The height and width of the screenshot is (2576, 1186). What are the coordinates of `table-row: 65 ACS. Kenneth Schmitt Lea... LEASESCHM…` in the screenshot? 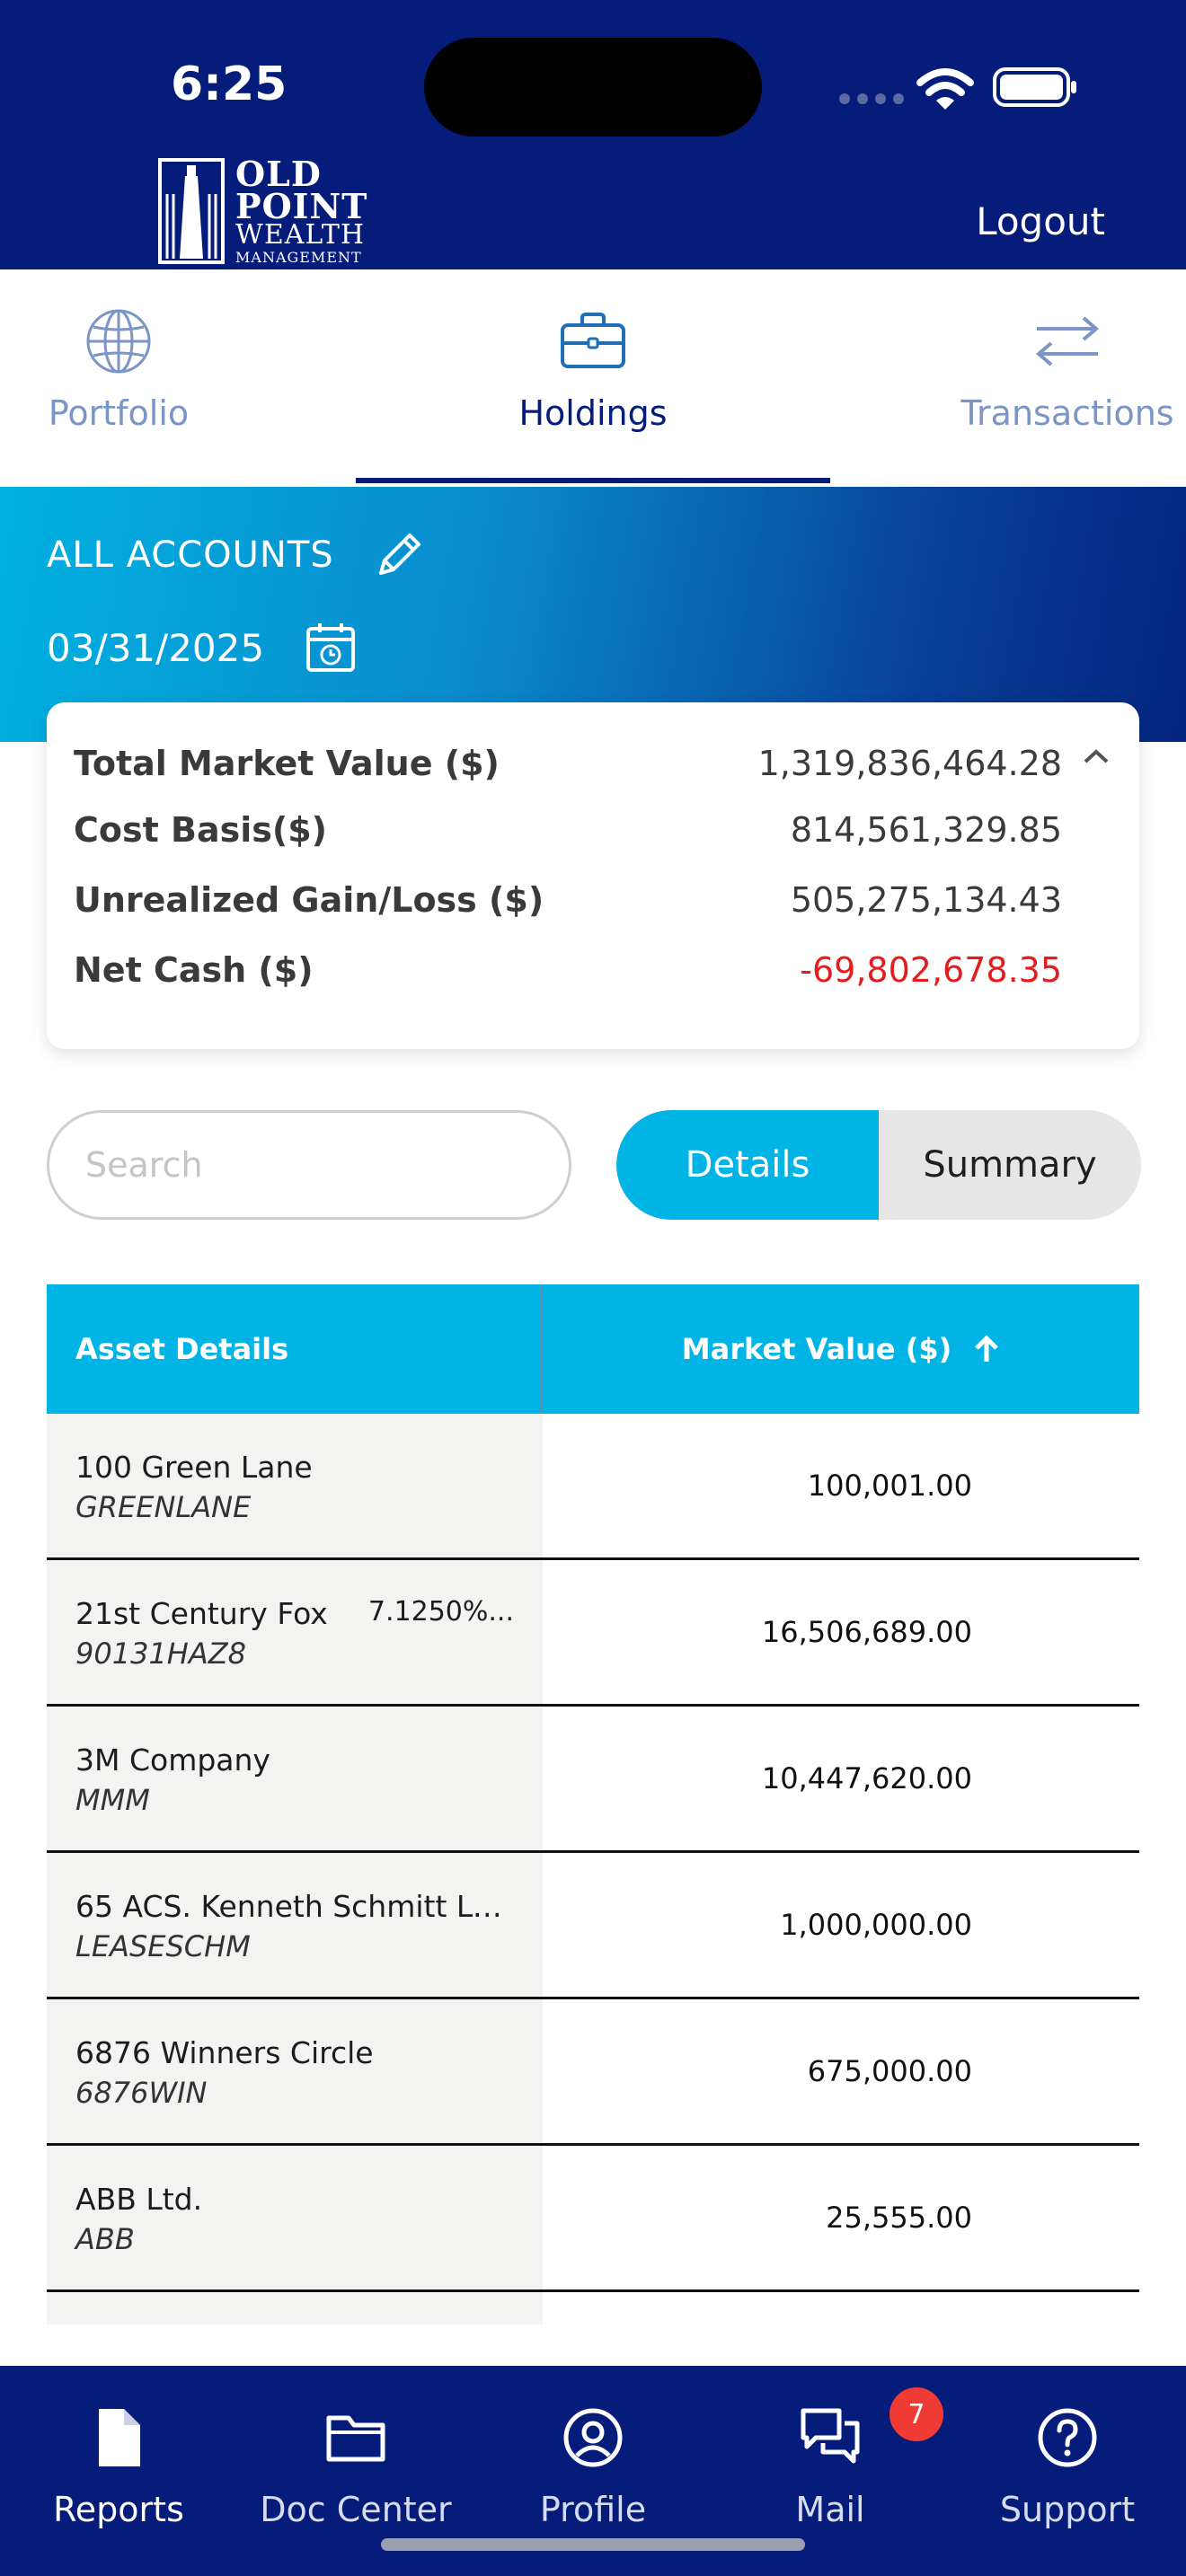 It's located at (593, 1926).